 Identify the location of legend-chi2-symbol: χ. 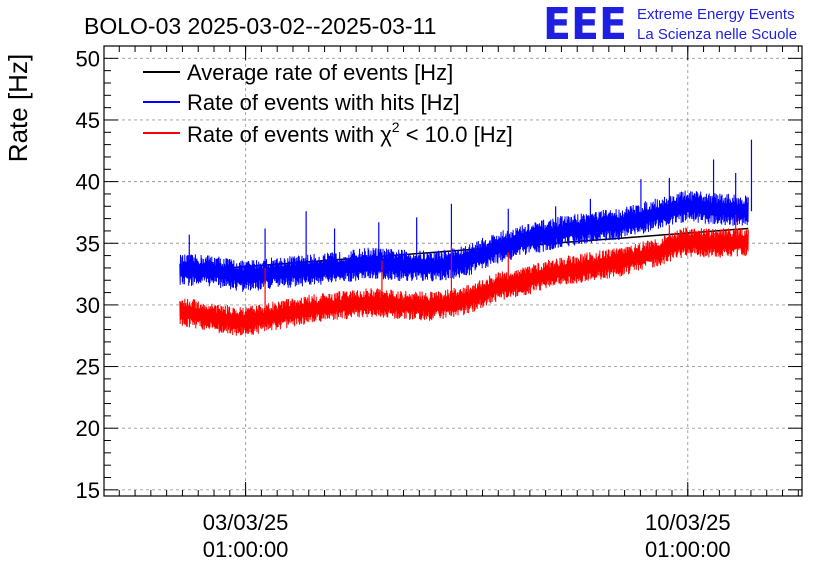
(386, 134).